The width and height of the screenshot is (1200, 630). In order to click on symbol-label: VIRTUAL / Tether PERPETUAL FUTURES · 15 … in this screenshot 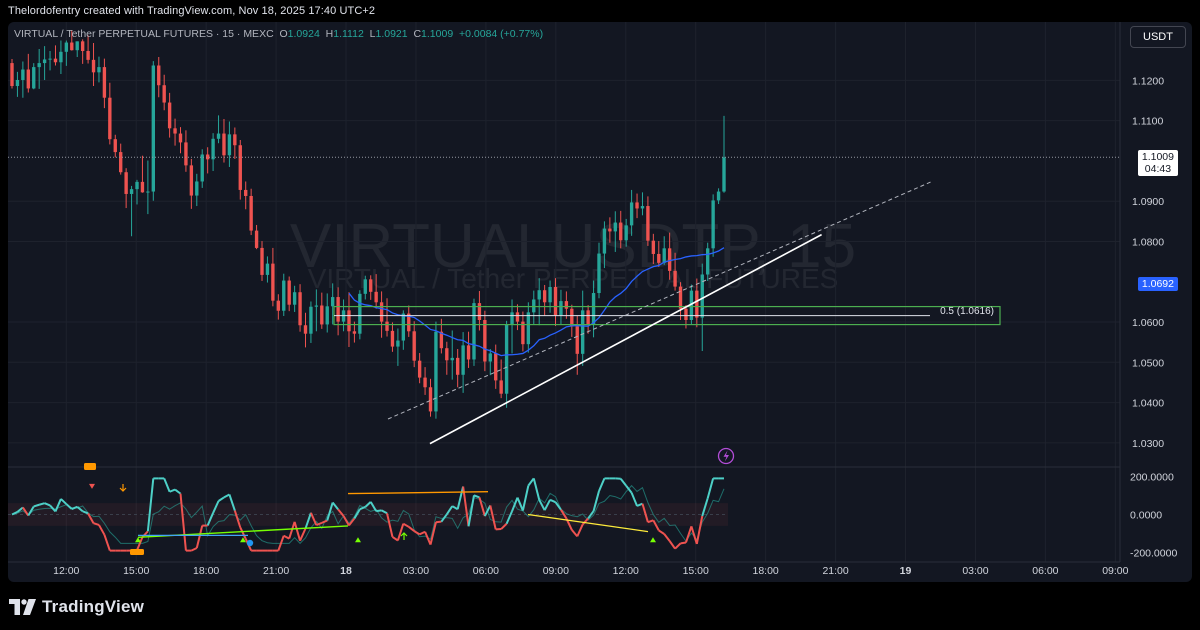, I will do `click(144, 34)`.